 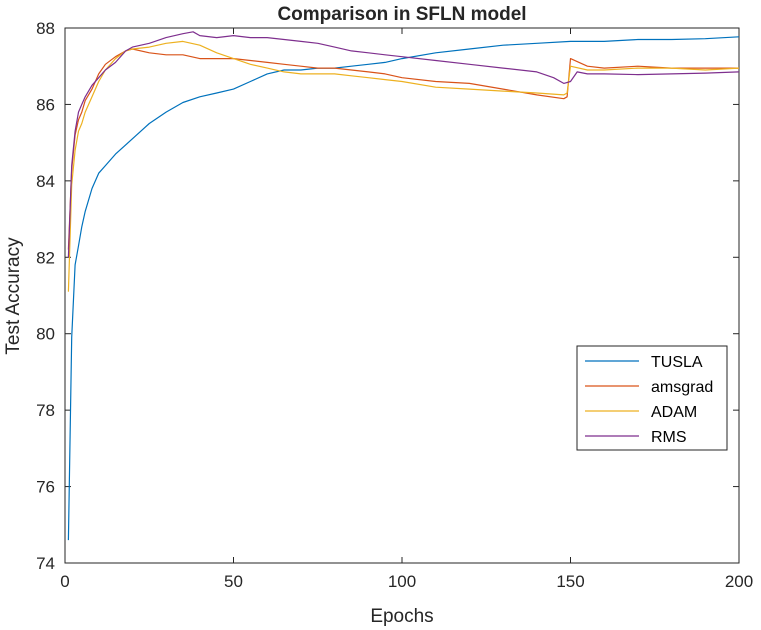 What do you see at coordinates (64, 581) in the screenshot?
I see `x-tick-label: 0` at bounding box center [64, 581].